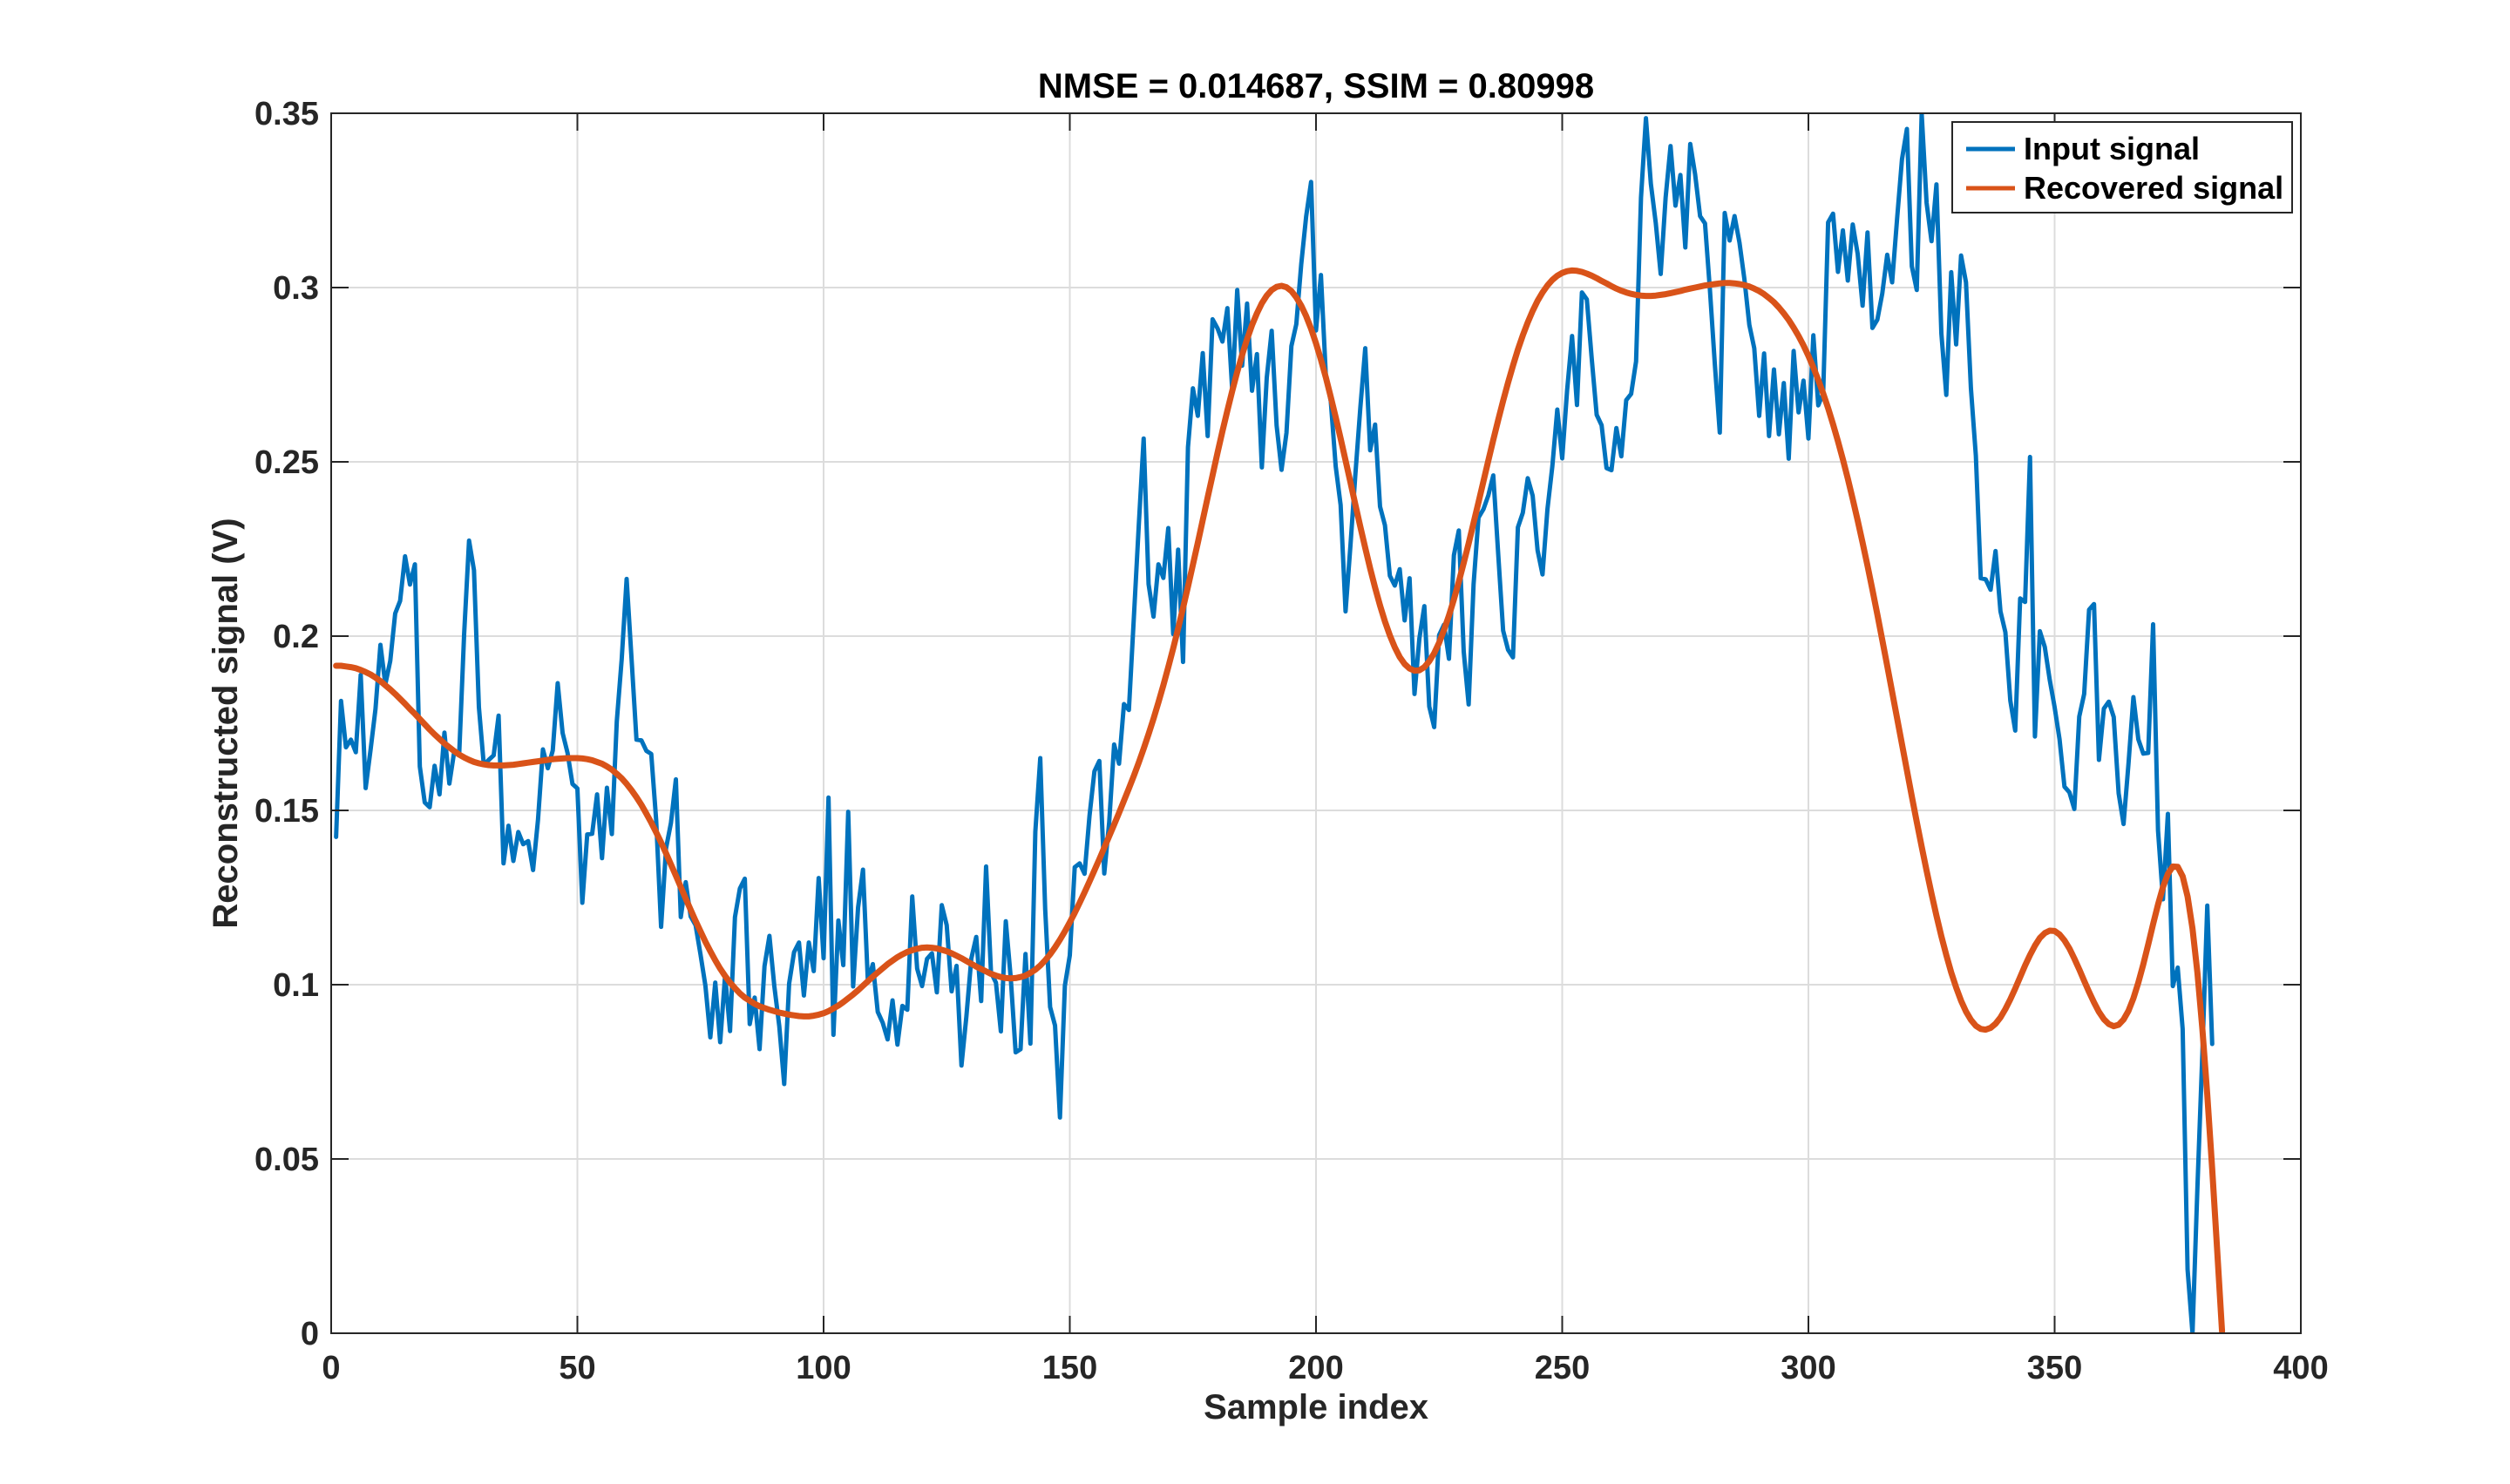 The image size is (2510, 1484). Describe the element at coordinates (1316, 1407) in the screenshot. I see `x-axis-label: Sample index` at that location.